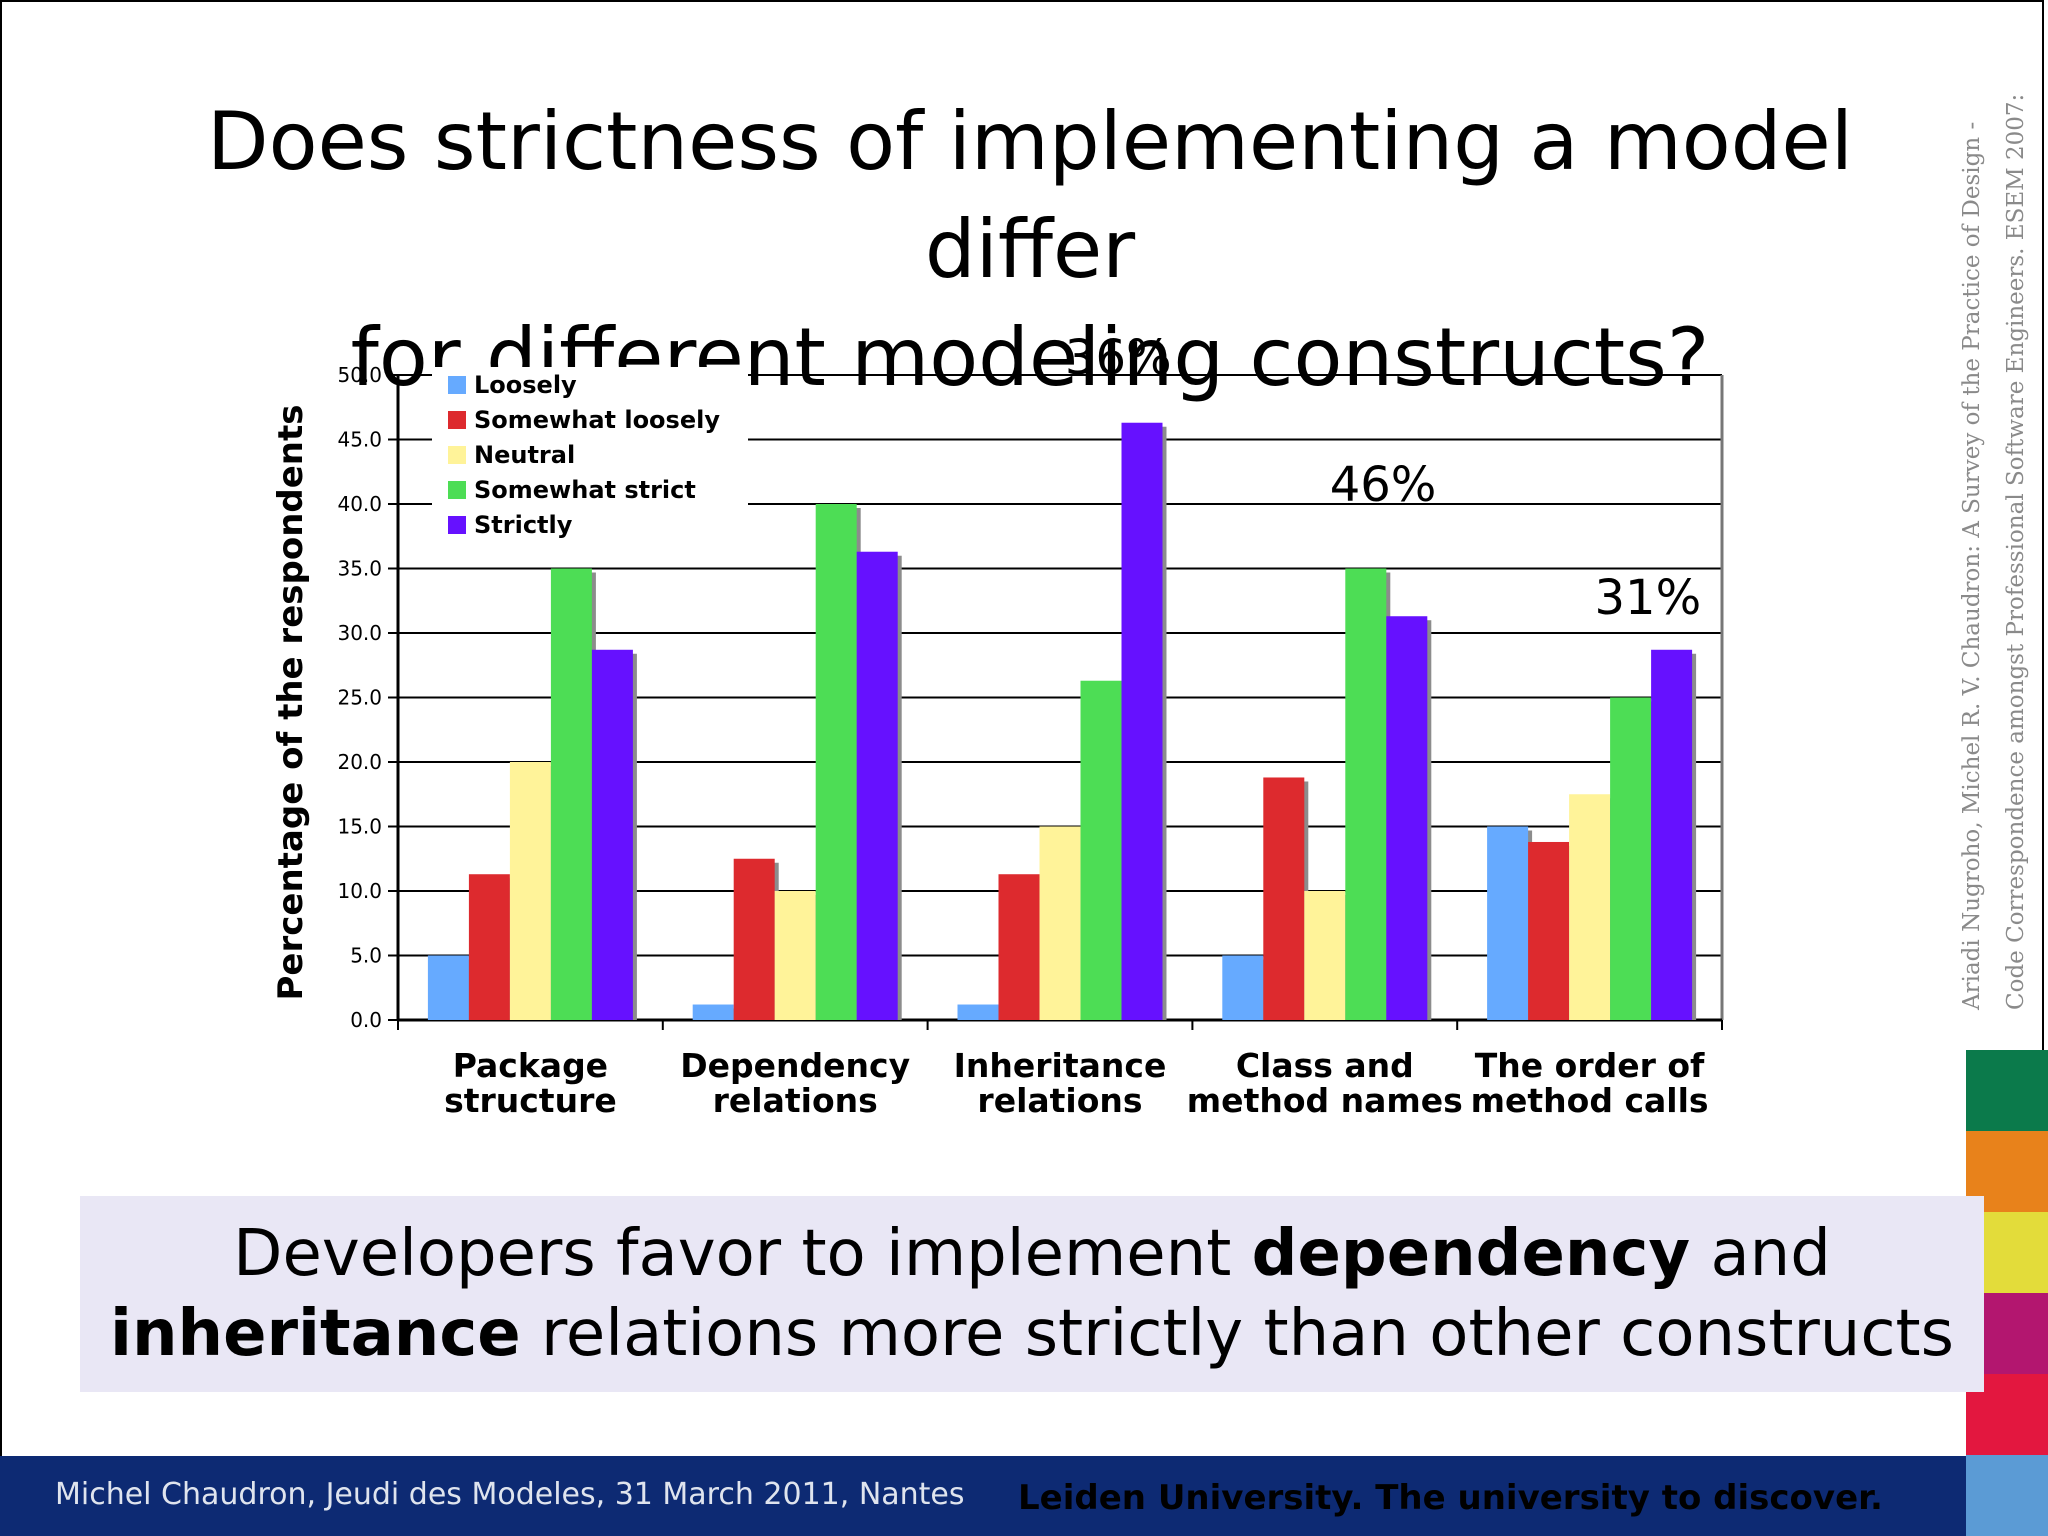 The width and height of the screenshot is (2048, 1536). Describe the element at coordinates (359, 633) in the screenshot. I see `y-tick-label: 30.0` at that location.